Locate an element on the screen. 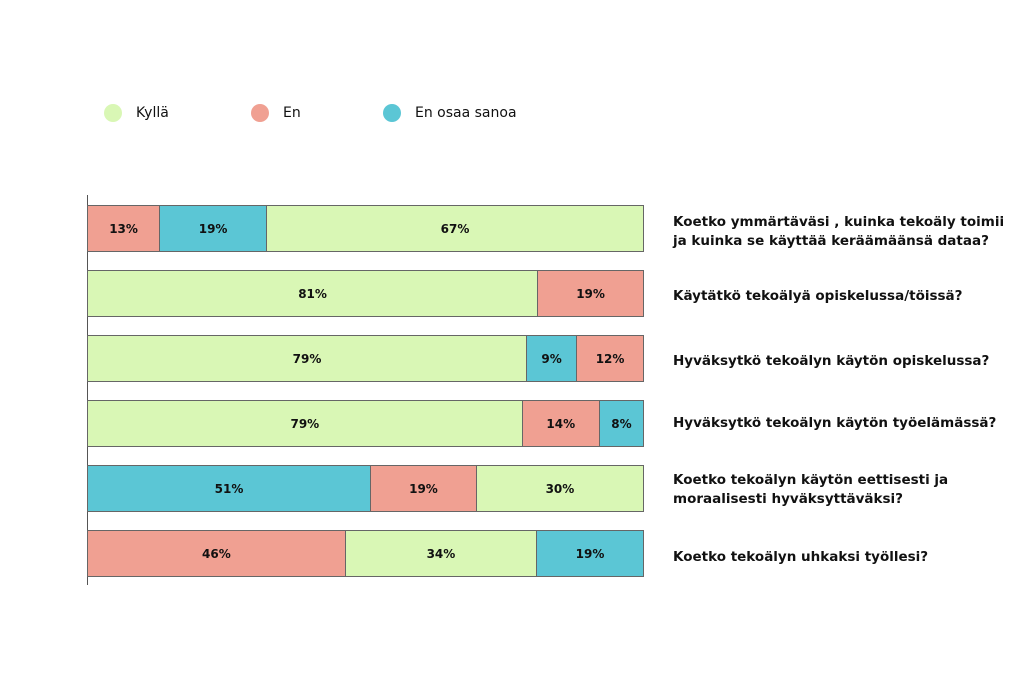 This screenshot has width=1024, height=683. bar-segment-kylla: 30% is located at coordinates (559, 488).